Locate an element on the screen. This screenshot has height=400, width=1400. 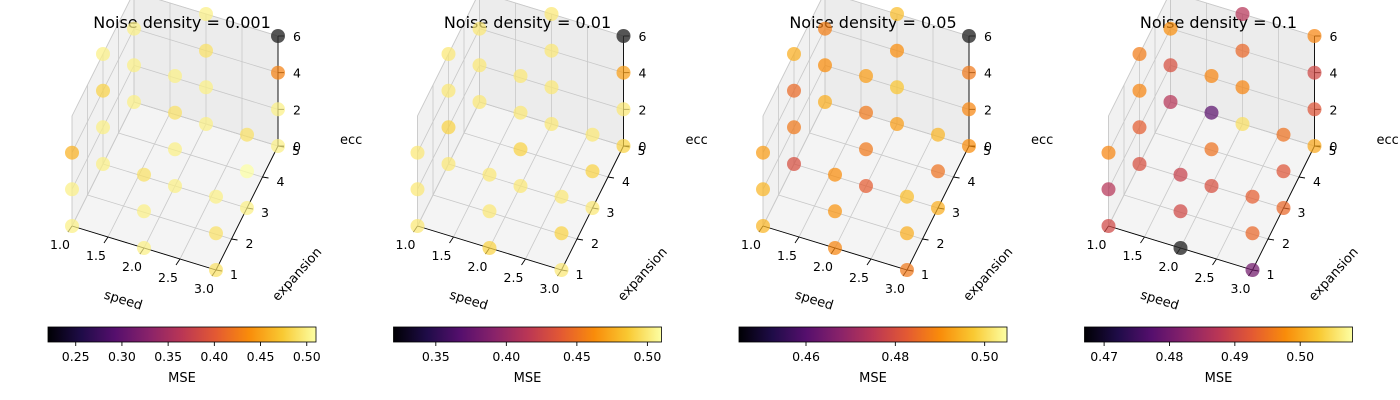
y-tick-label: 5 is located at coordinates (642, 150).